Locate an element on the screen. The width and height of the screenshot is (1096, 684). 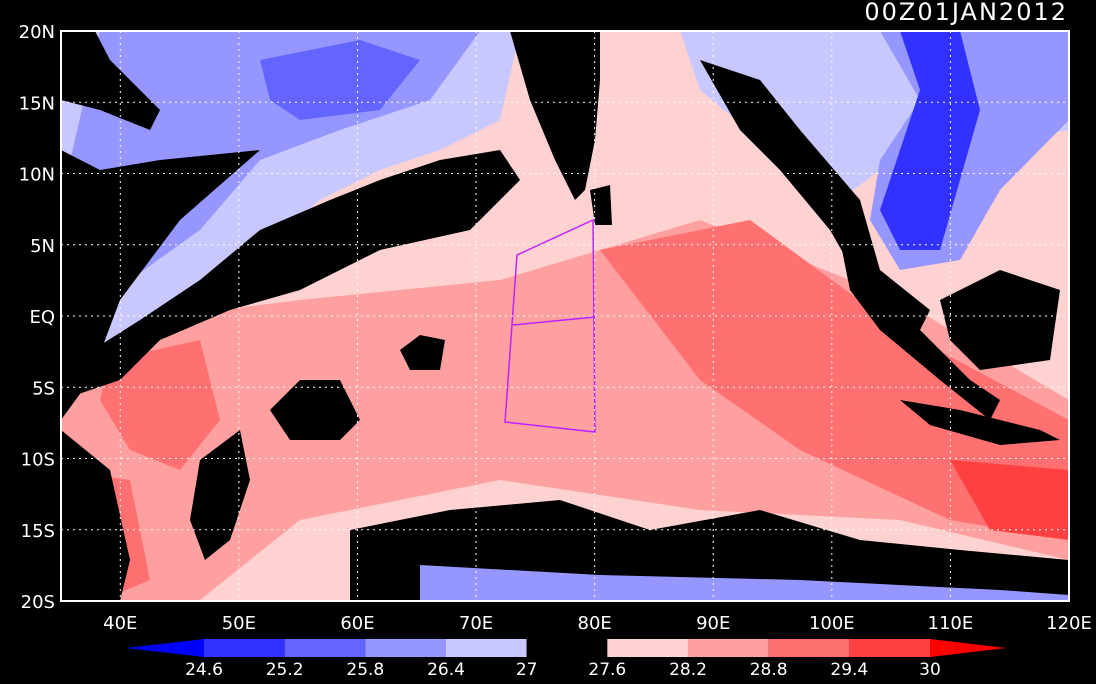
colorbar-label: 28.8 is located at coordinates (769, 670).